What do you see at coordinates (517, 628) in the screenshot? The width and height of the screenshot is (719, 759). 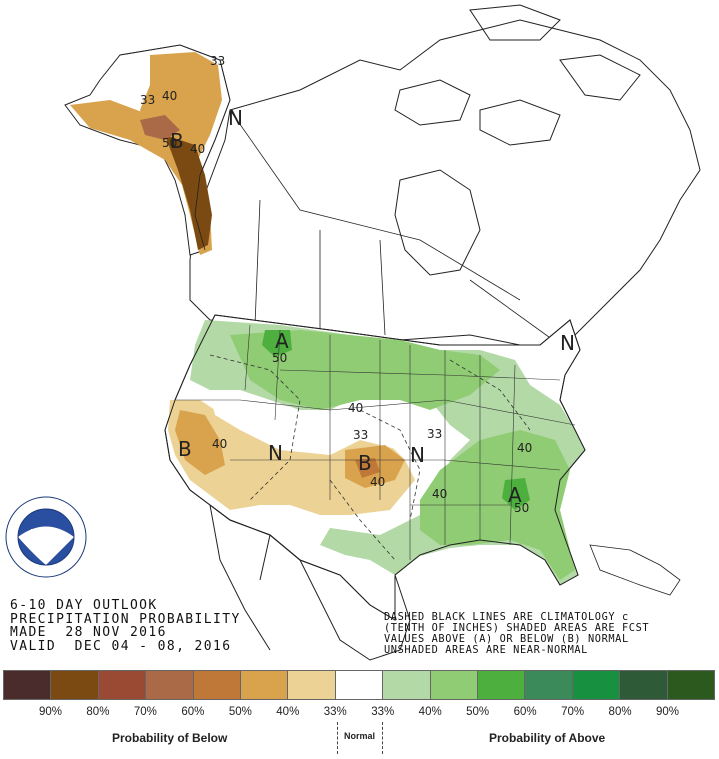 I see `note-line-2: (TENTH OF INCHES) SHADED AREAS ARE FCST` at bounding box center [517, 628].